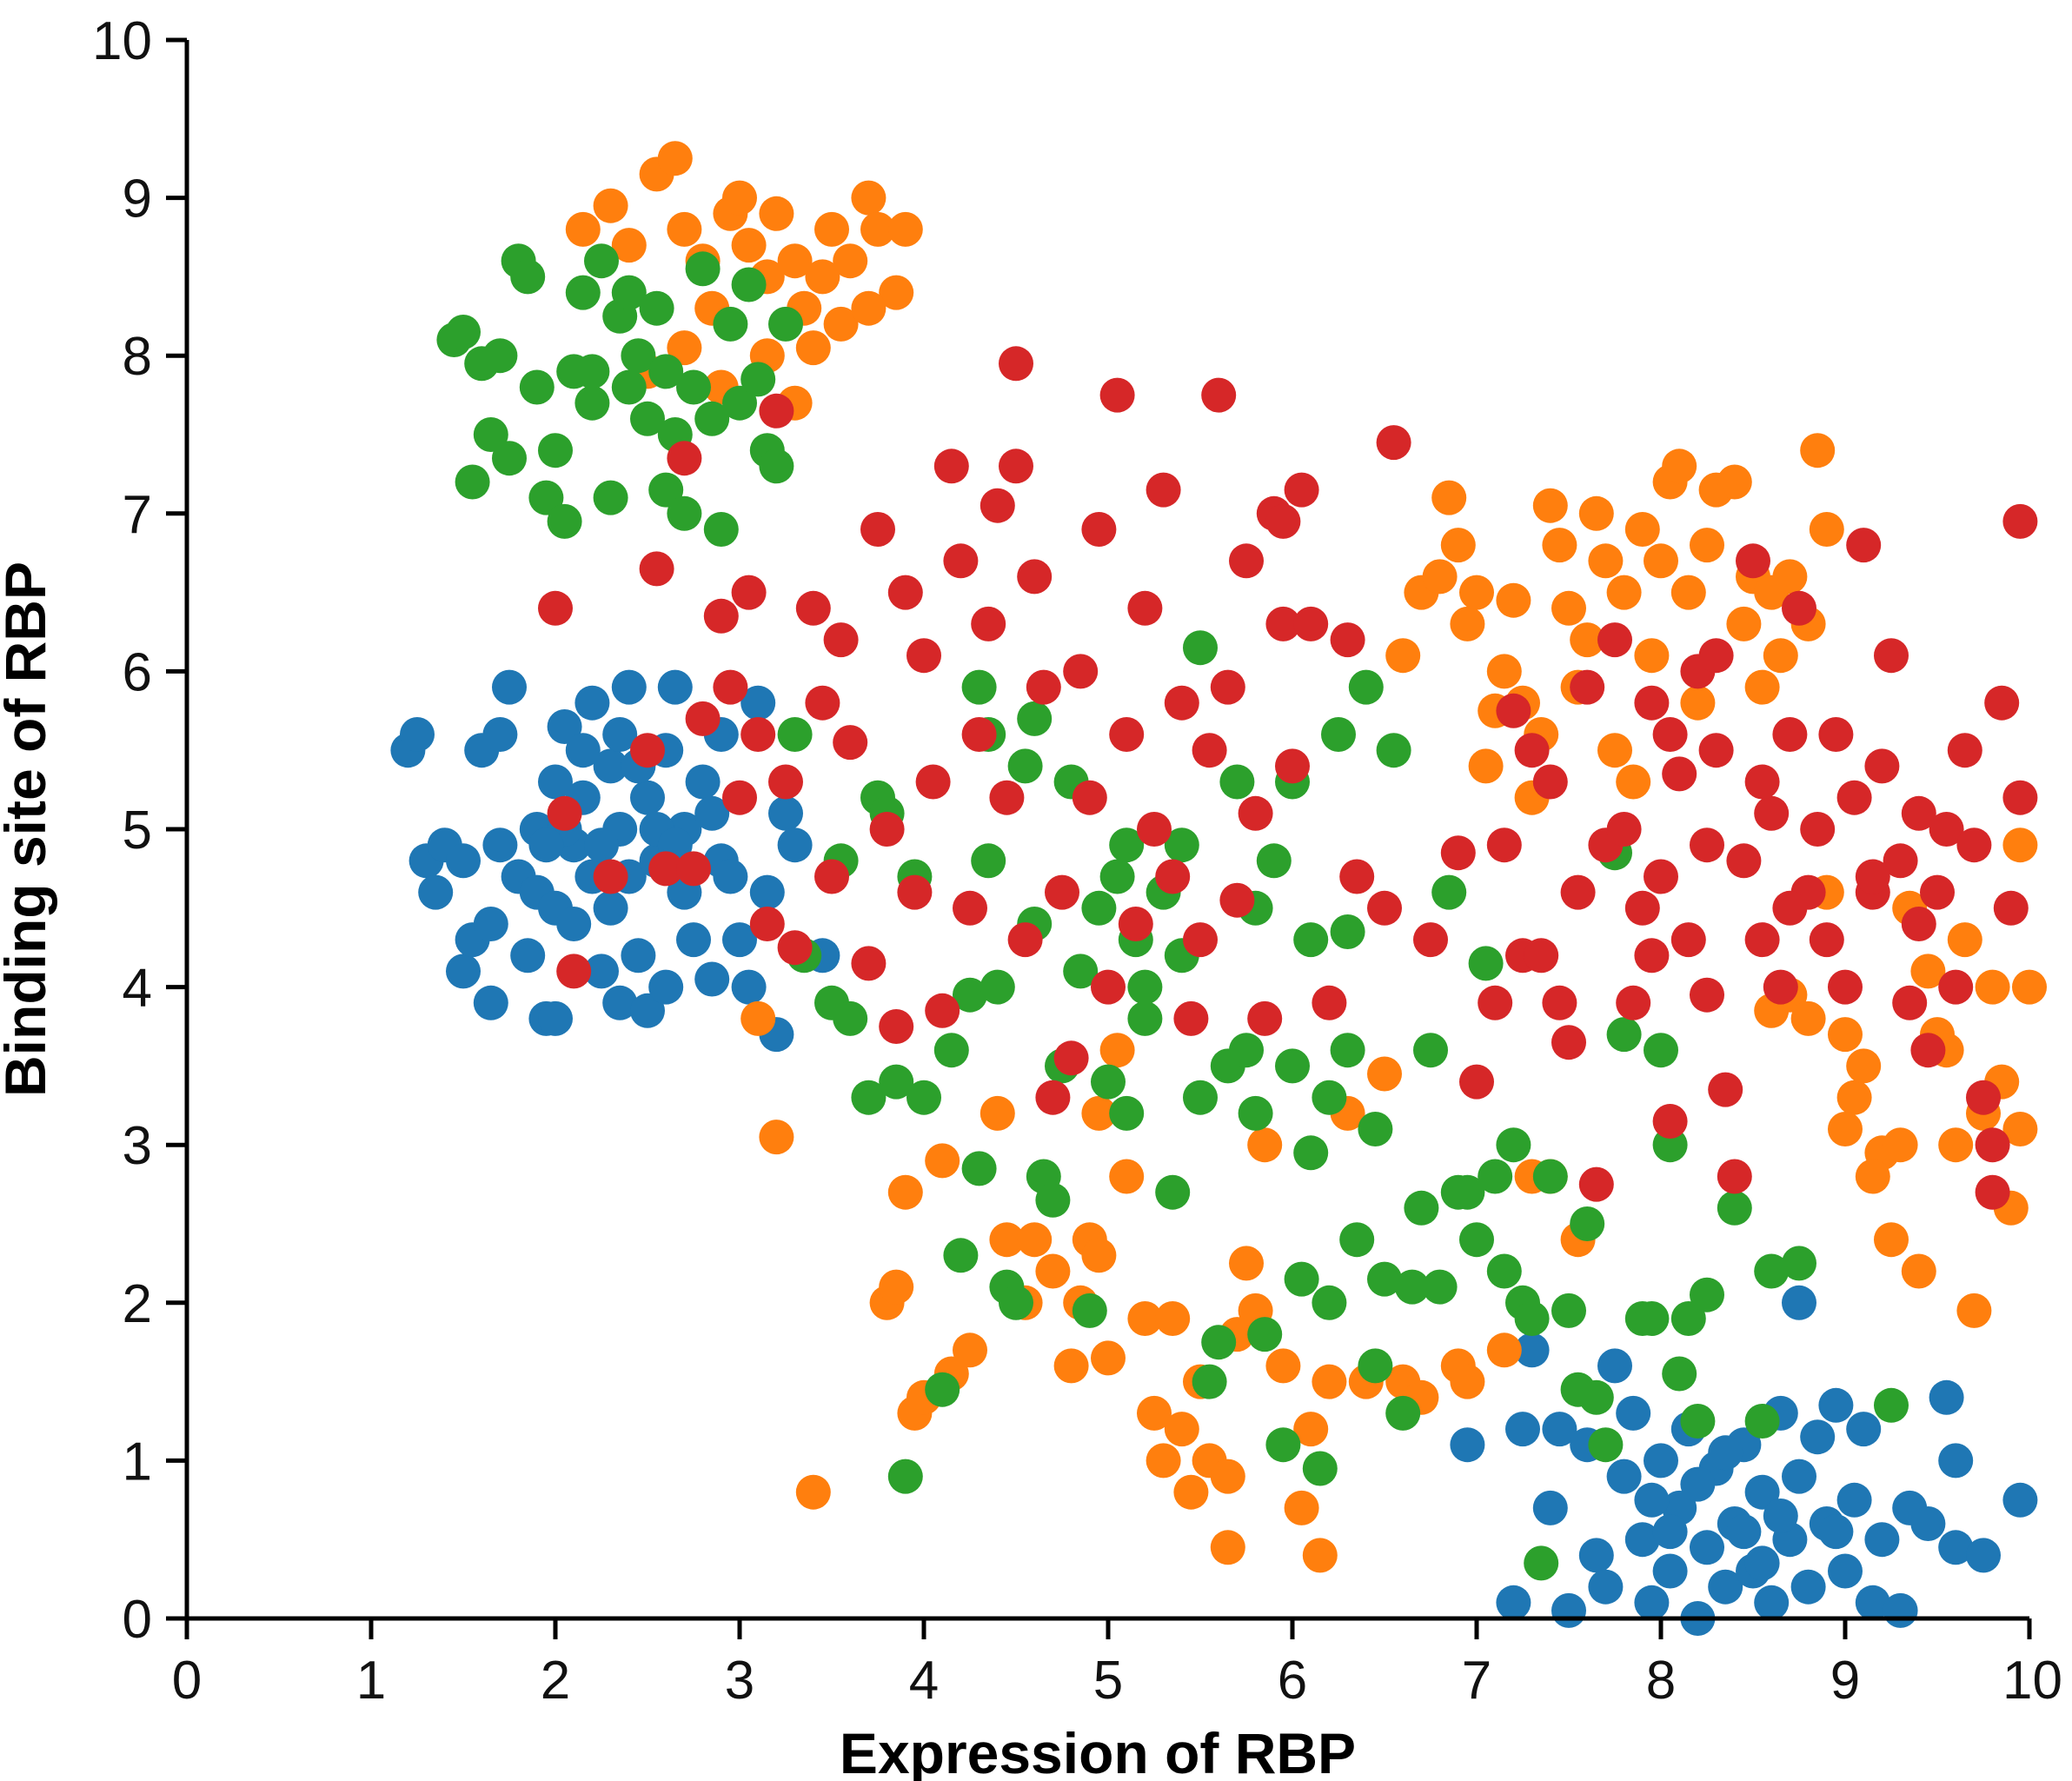  I want to click on x-tick-label-8: 8, so click(1661, 1681).